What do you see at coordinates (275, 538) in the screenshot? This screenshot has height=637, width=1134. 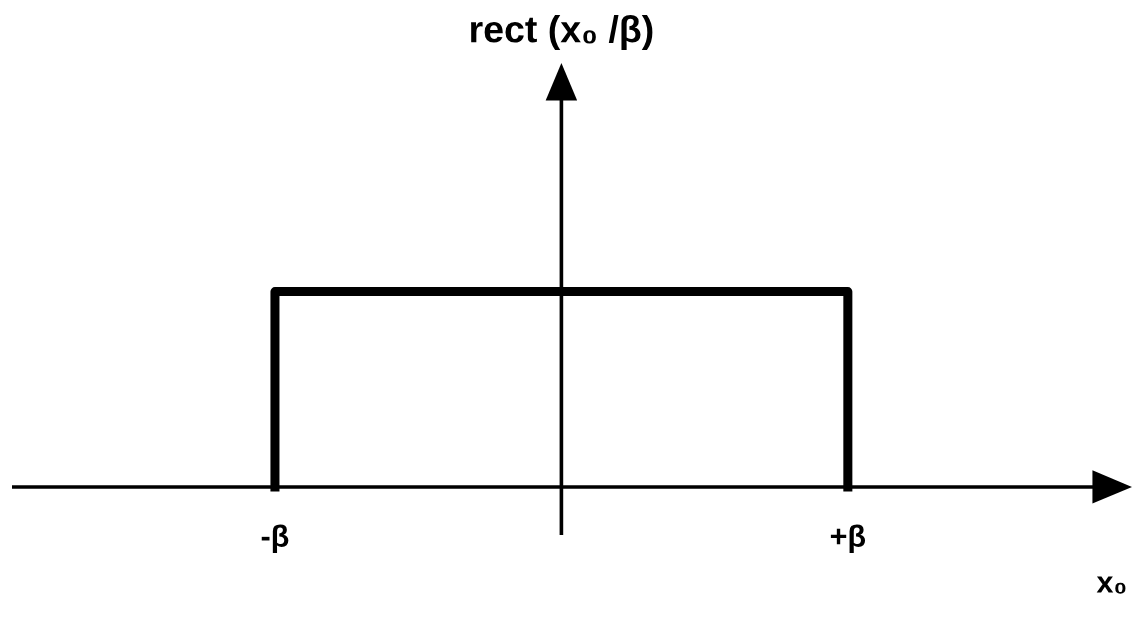 I see `x-tick-label: -β` at bounding box center [275, 538].